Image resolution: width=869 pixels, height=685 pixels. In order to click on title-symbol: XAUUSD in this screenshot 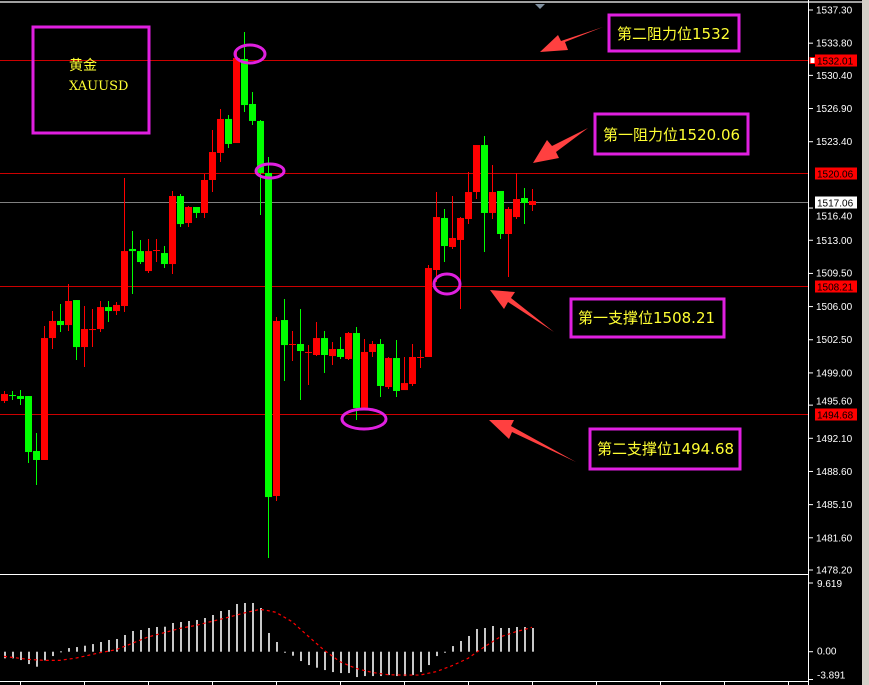, I will do `click(98, 86)`.